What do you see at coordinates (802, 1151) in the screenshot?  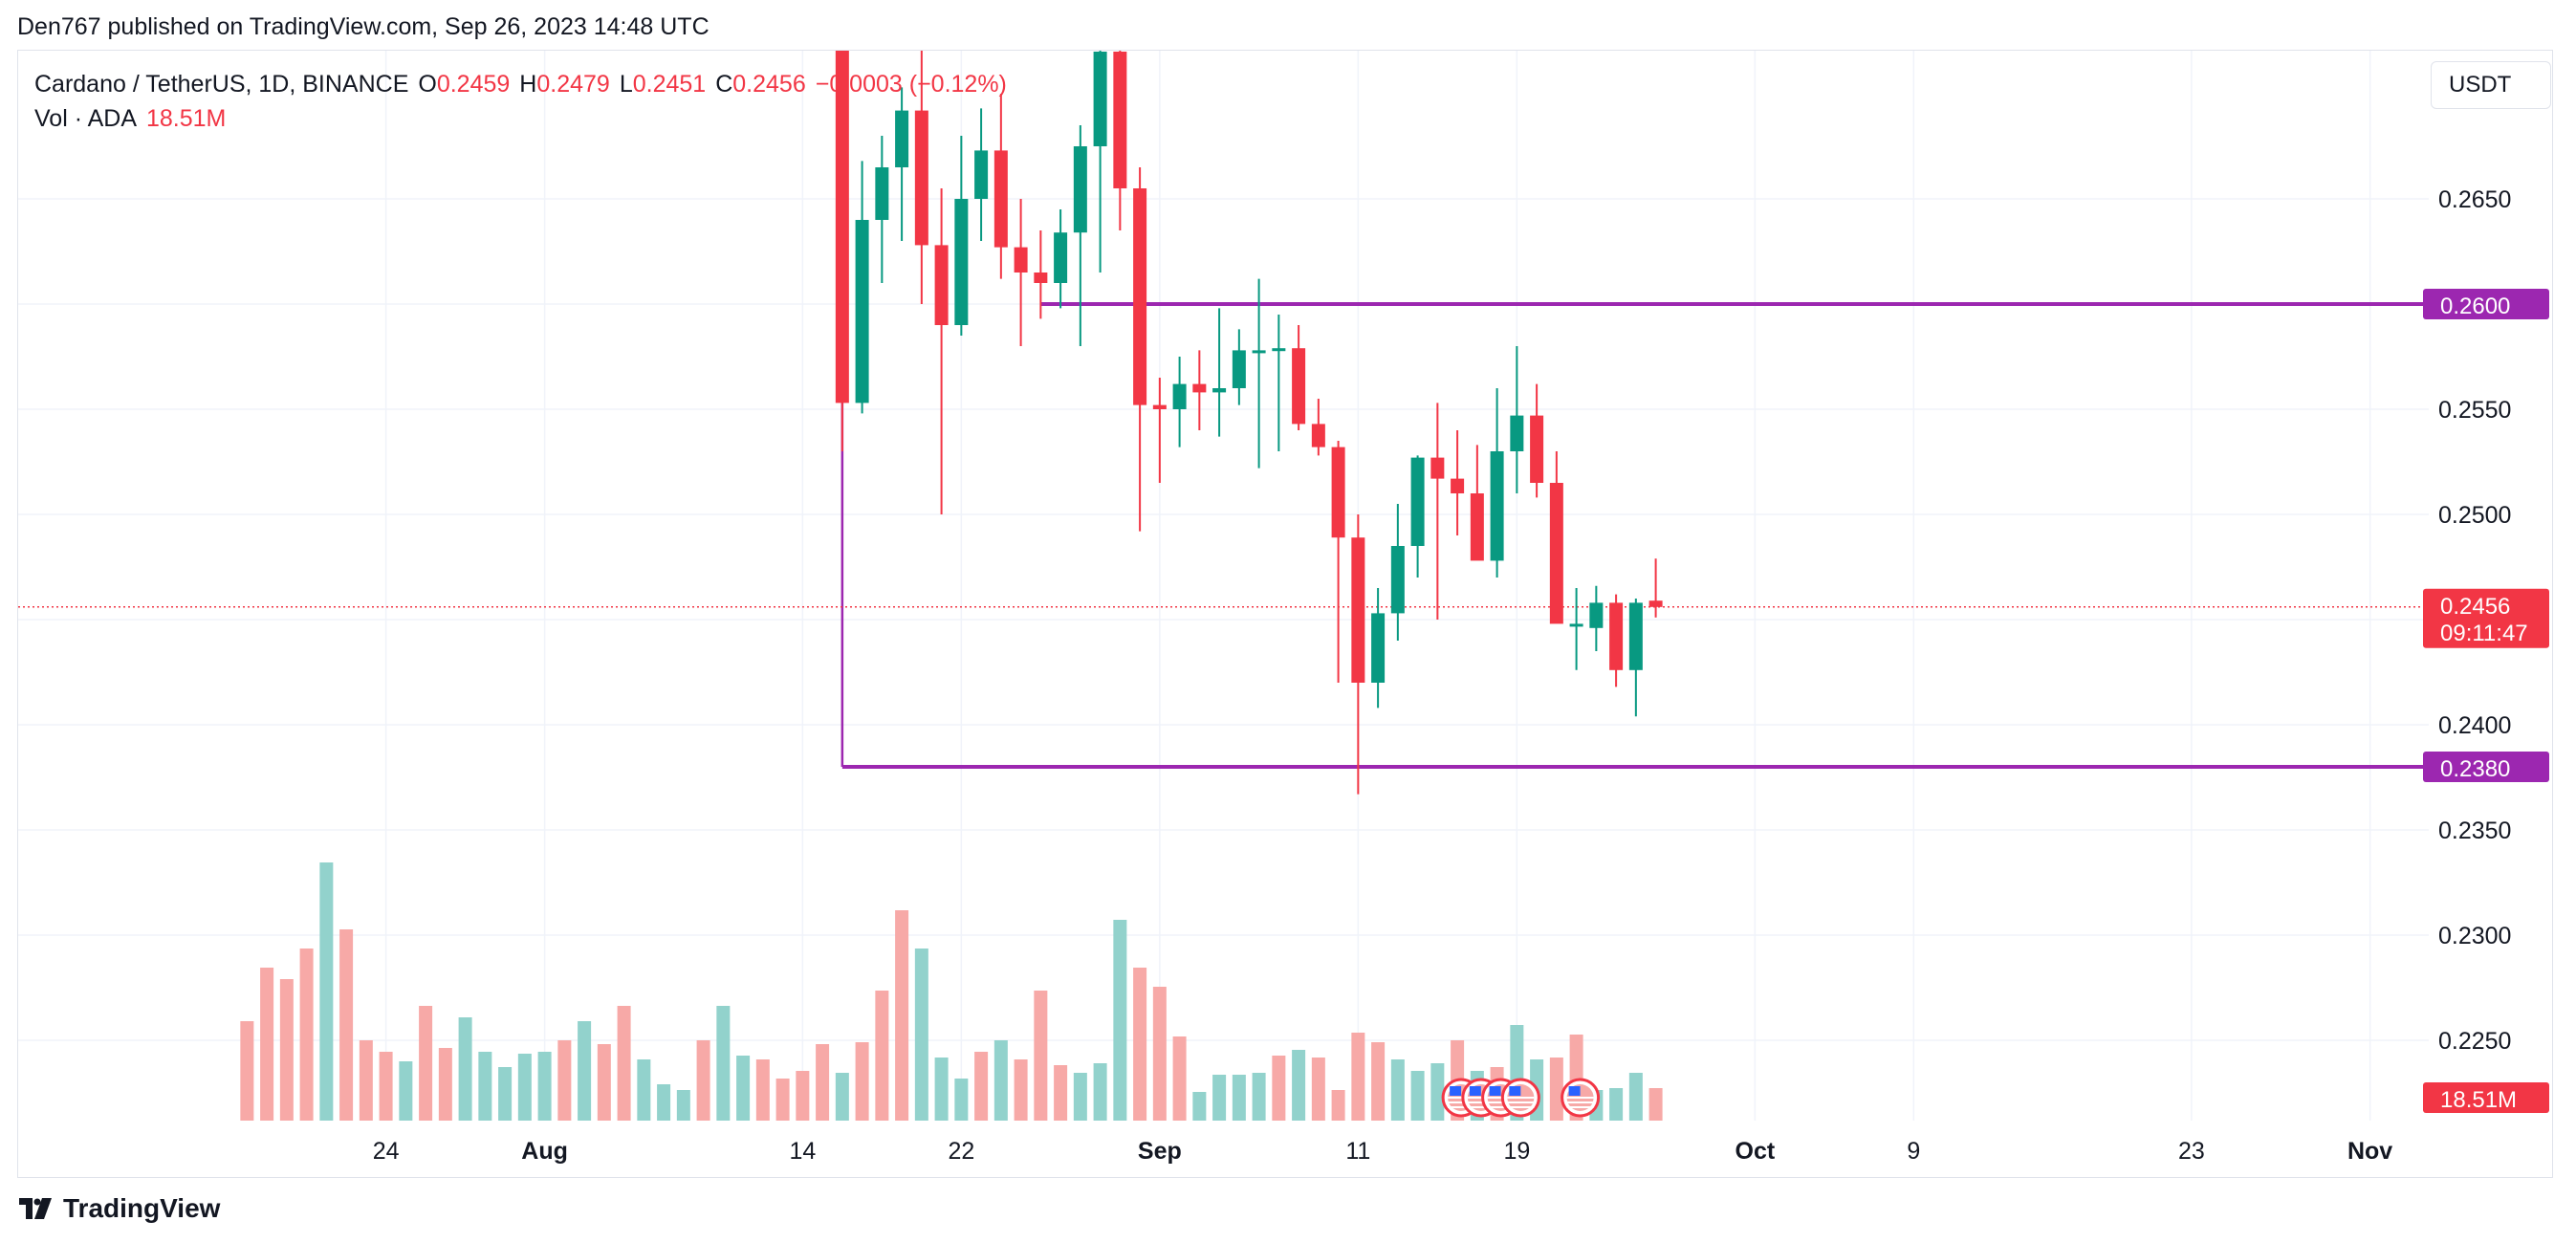 I see `x-tick-label: 14` at bounding box center [802, 1151].